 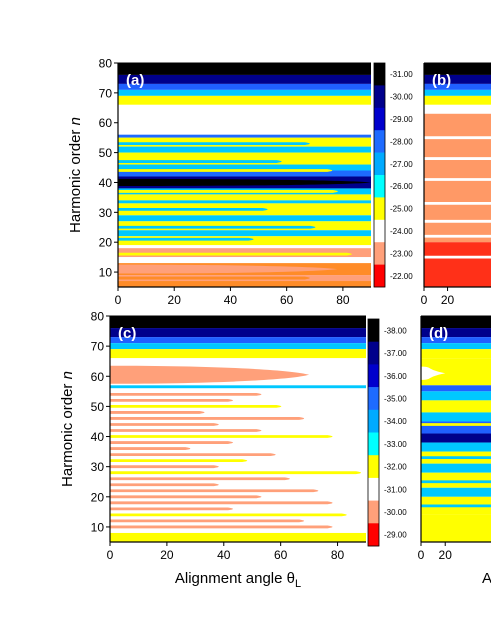 I want to click on panel-c-colorbar-frame, so click(x=373, y=432).